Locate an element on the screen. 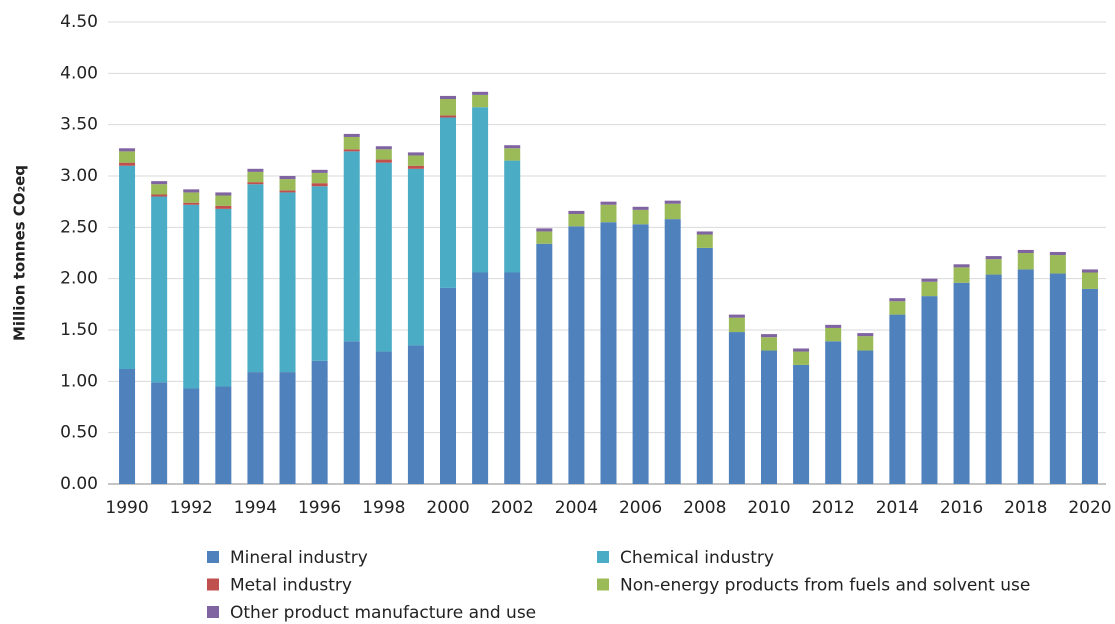  y-tick-label: 1.00 is located at coordinates (79, 381).